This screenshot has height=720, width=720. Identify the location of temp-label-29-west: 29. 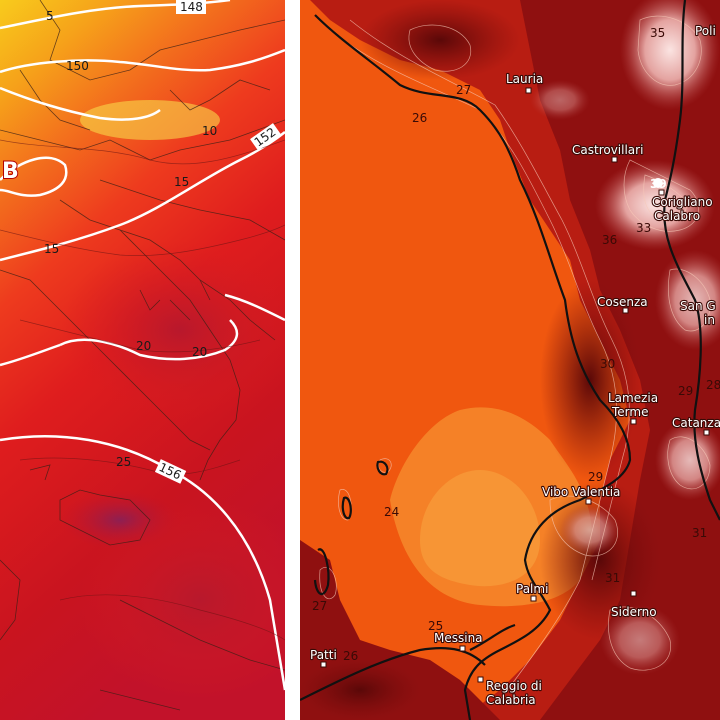
(595, 477).